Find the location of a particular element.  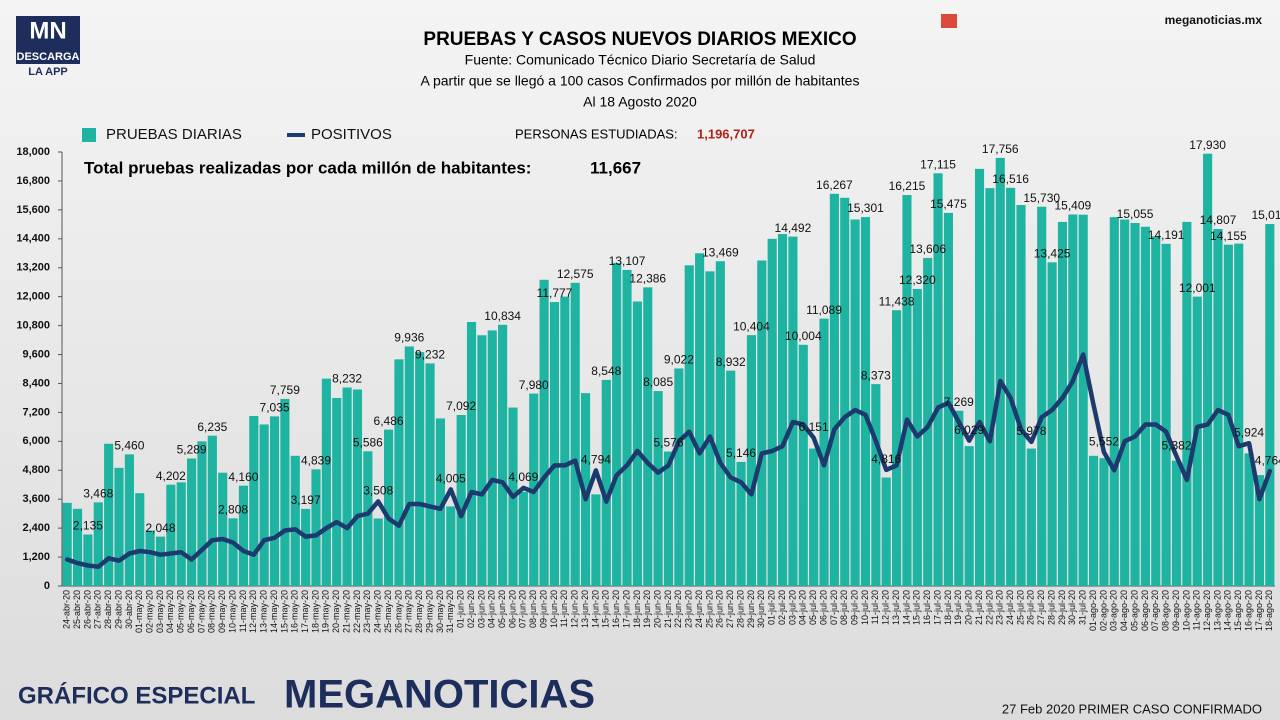

x-tick-label: 29-jun-20 is located at coordinates (751, 609).